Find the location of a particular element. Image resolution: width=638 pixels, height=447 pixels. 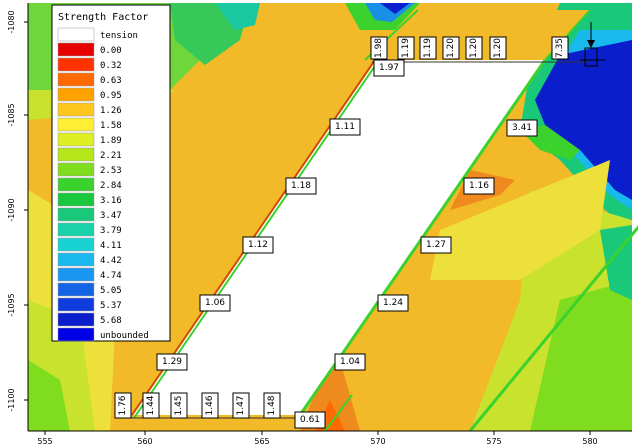

value-label: 1.45 is located at coordinates (179, 405).